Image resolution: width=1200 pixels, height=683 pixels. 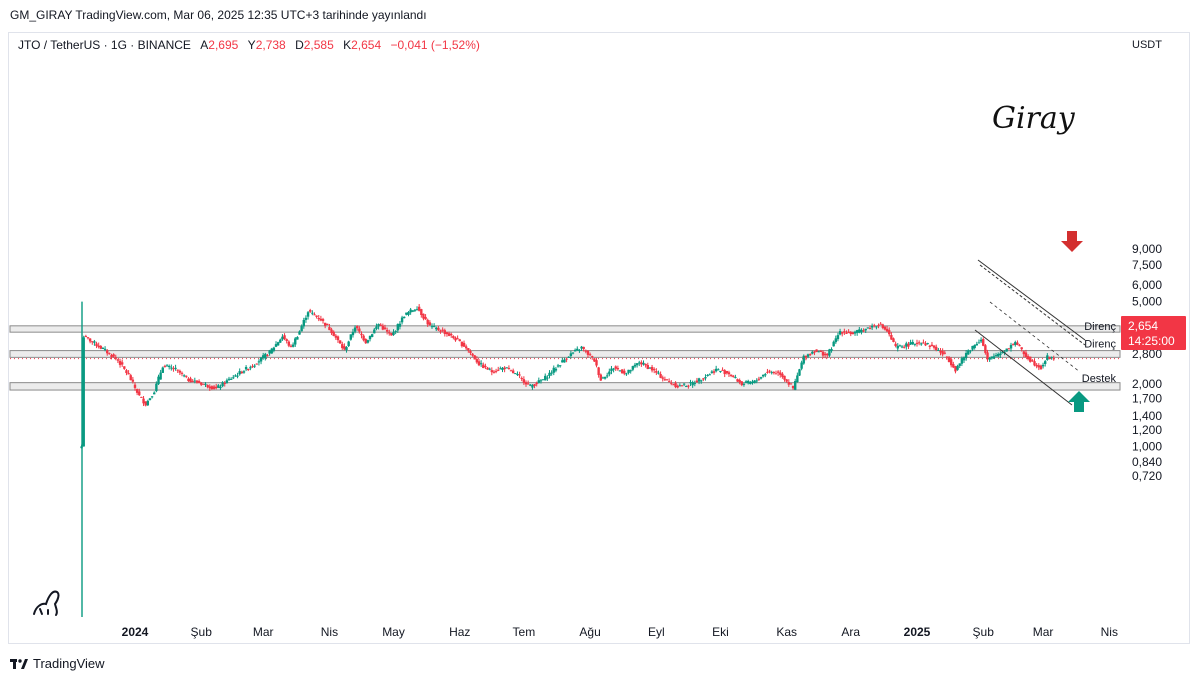 I want to click on close-label: K, so click(x=347, y=45).